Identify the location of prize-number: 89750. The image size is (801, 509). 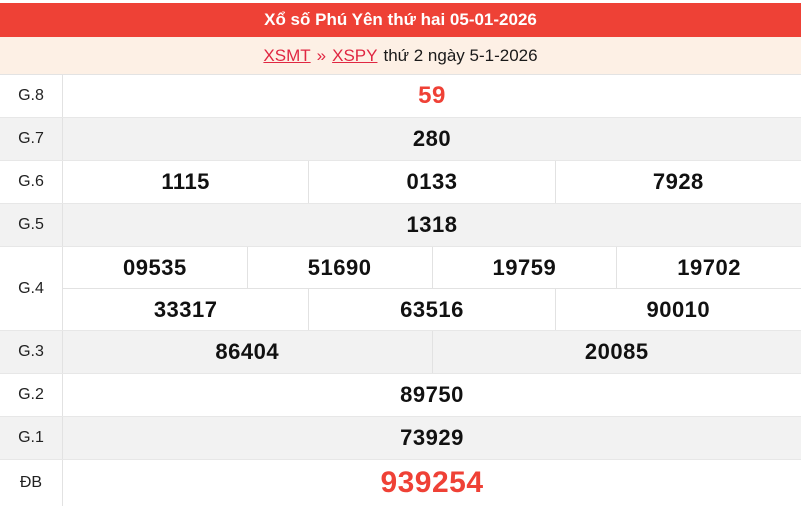
(432, 394).